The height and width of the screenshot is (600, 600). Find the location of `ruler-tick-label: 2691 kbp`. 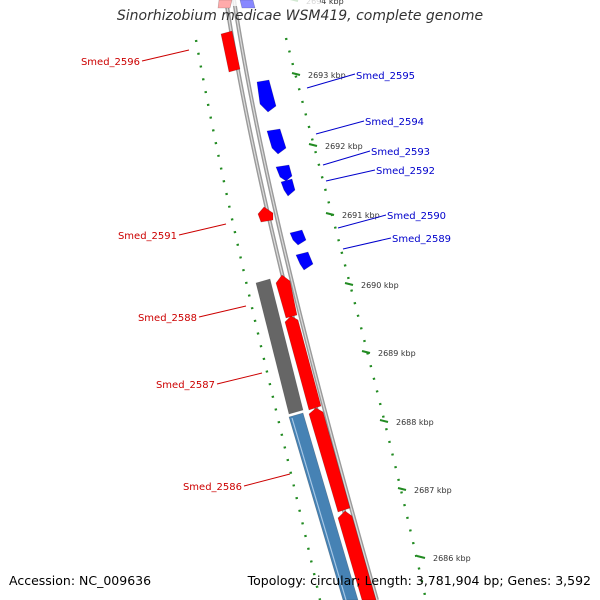

ruler-tick-label: 2691 kbp is located at coordinates (361, 215).